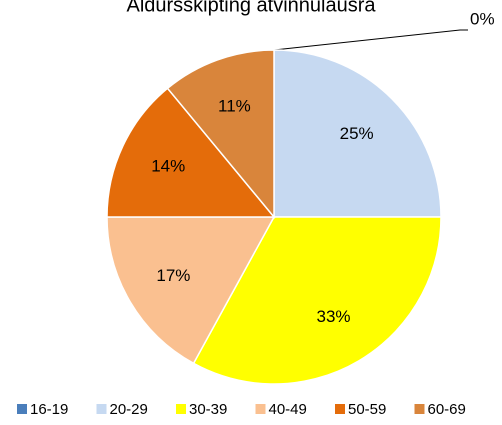 The image size is (502, 425). Describe the element at coordinates (370, 40) in the screenshot. I see `leader-line` at that location.